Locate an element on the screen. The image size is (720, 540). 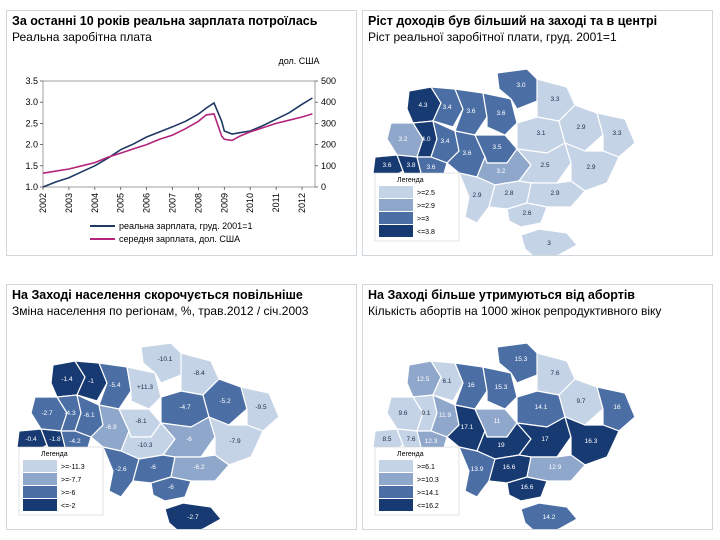
region-value-zaporizhzhia: 2.9 is located at coordinates (554, 193).